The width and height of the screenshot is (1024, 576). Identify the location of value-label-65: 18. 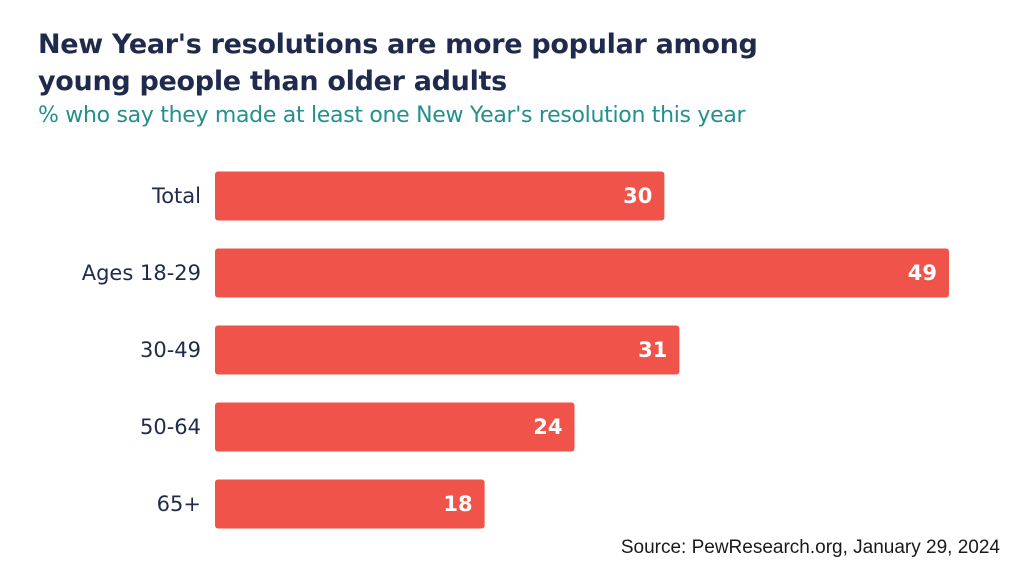
(457, 504).